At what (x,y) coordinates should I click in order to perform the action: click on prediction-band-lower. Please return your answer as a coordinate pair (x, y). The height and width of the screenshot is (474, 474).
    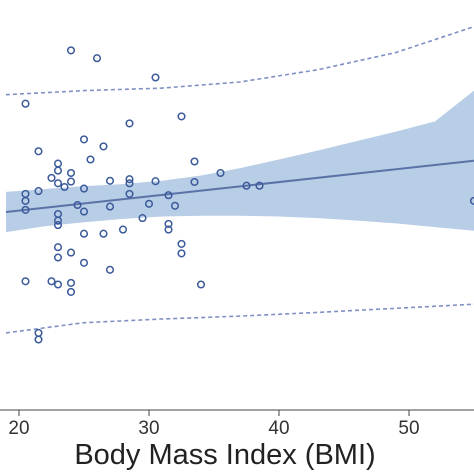
    Looking at the image, I should click on (239, 318).